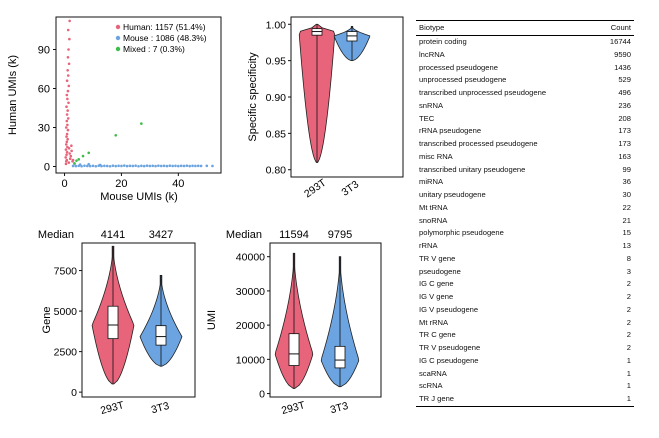  I want to click on biotype-cell: snoRNA, so click(433, 220).